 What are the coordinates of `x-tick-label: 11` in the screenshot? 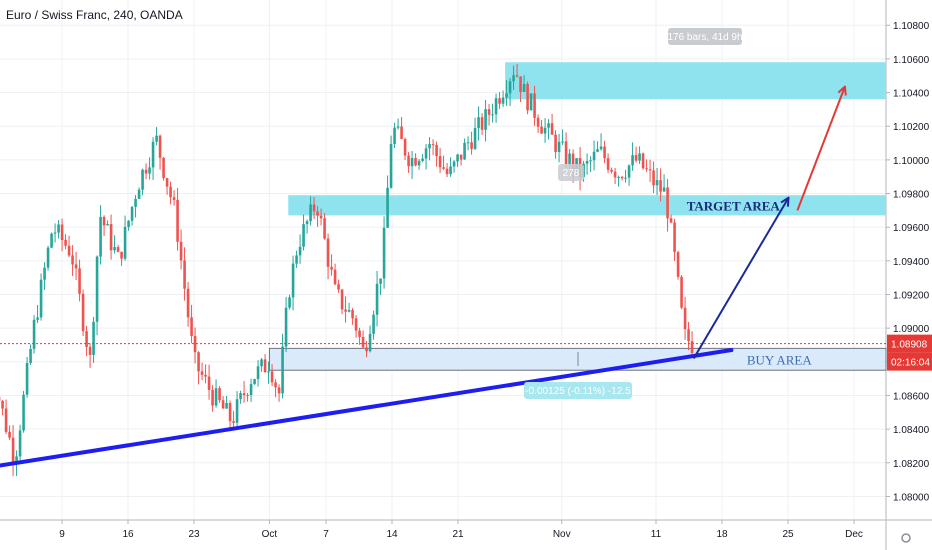 It's located at (656, 534).